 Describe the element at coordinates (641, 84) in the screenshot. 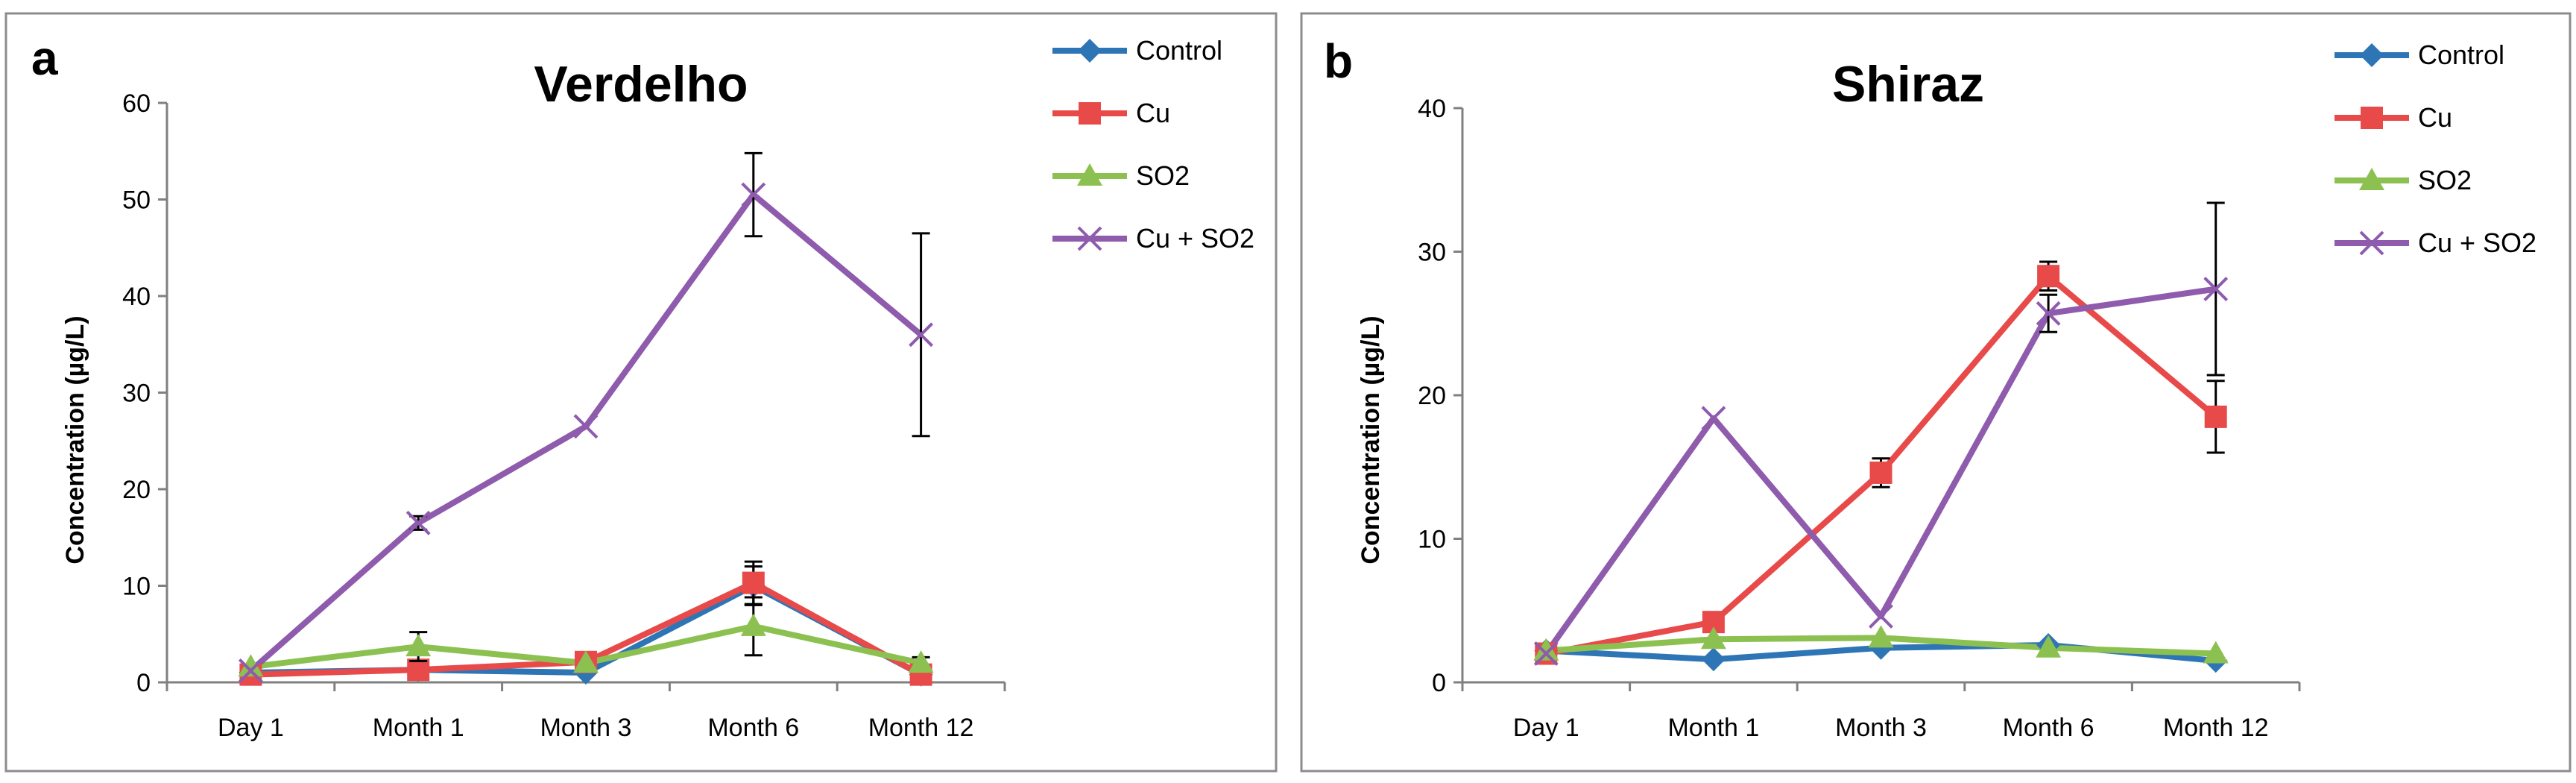

I see `chart-title-verdelho: Verdelho` at that location.